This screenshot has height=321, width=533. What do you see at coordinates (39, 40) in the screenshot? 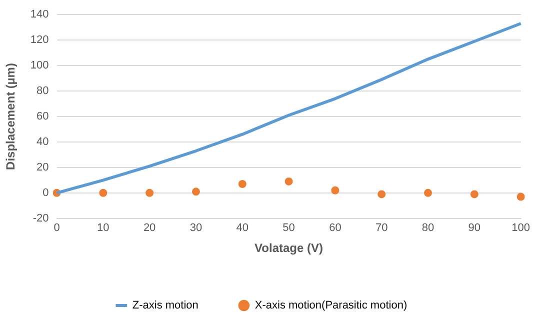
I see `y-tick-label: 120` at bounding box center [39, 40].